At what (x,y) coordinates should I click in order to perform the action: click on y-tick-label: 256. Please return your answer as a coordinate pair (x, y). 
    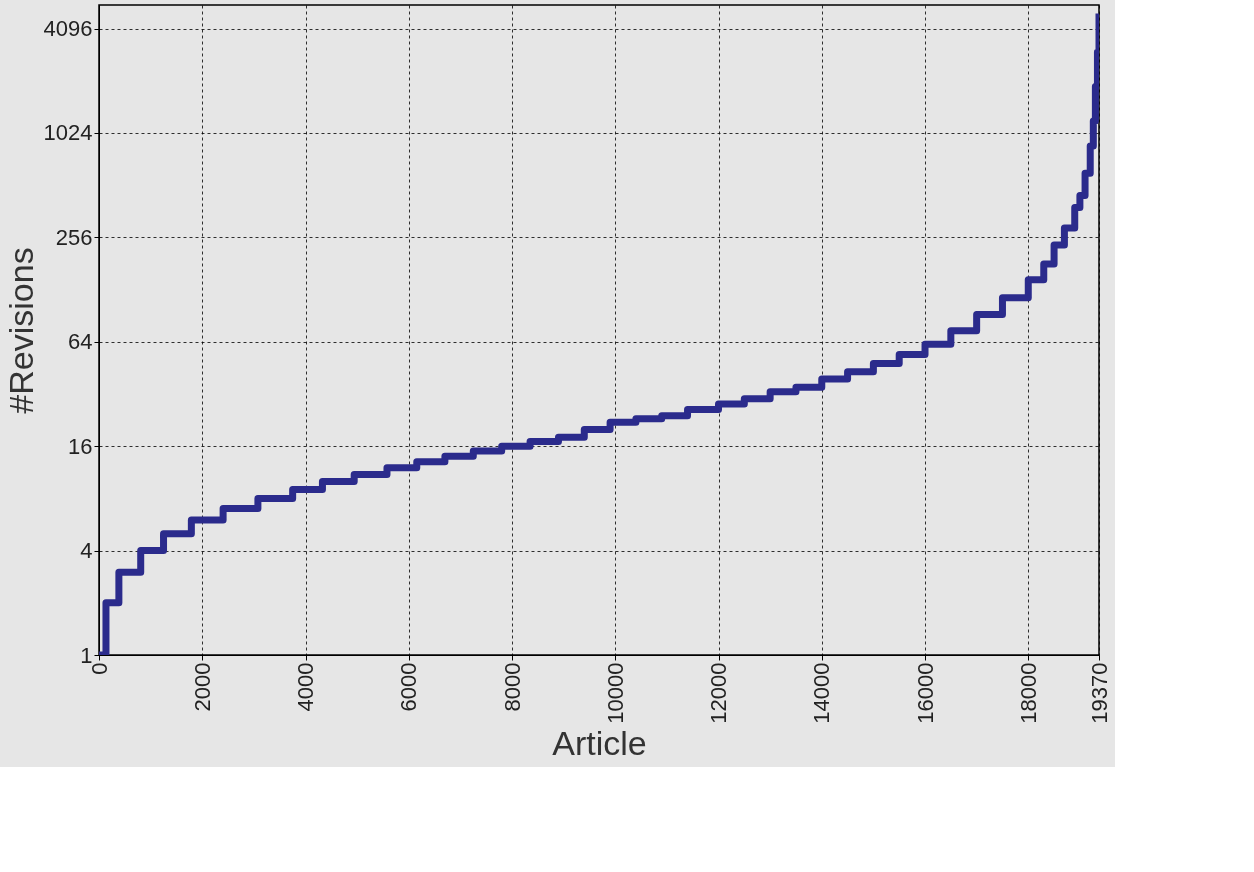
    Looking at the image, I should click on (74, 237).